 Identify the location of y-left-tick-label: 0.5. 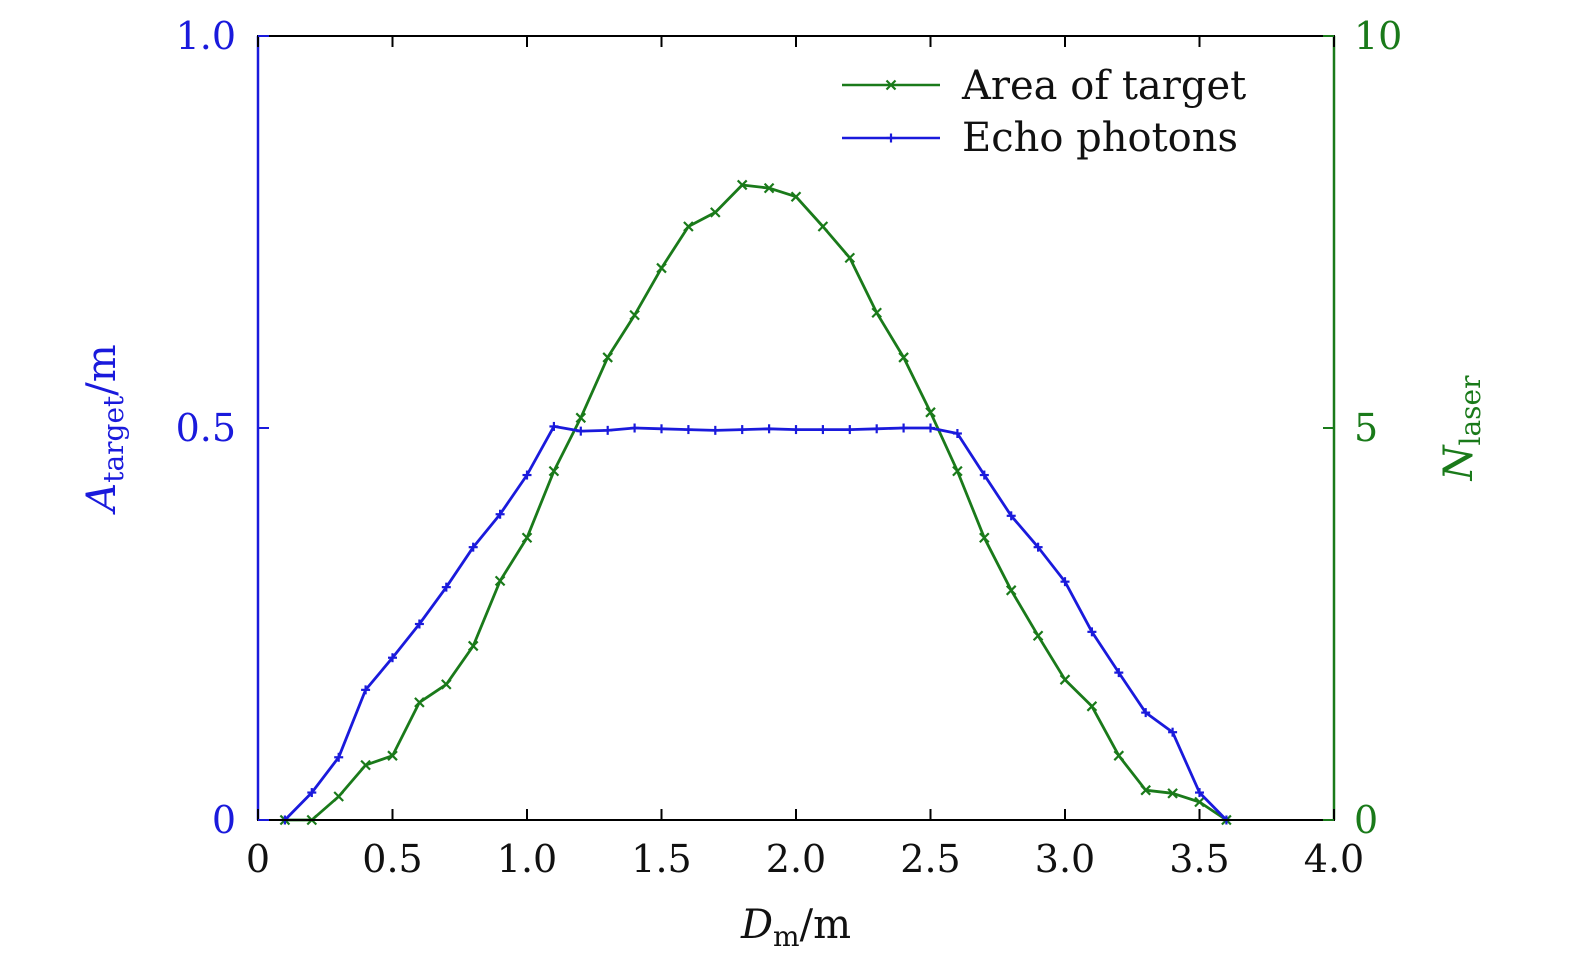
(206, 428).